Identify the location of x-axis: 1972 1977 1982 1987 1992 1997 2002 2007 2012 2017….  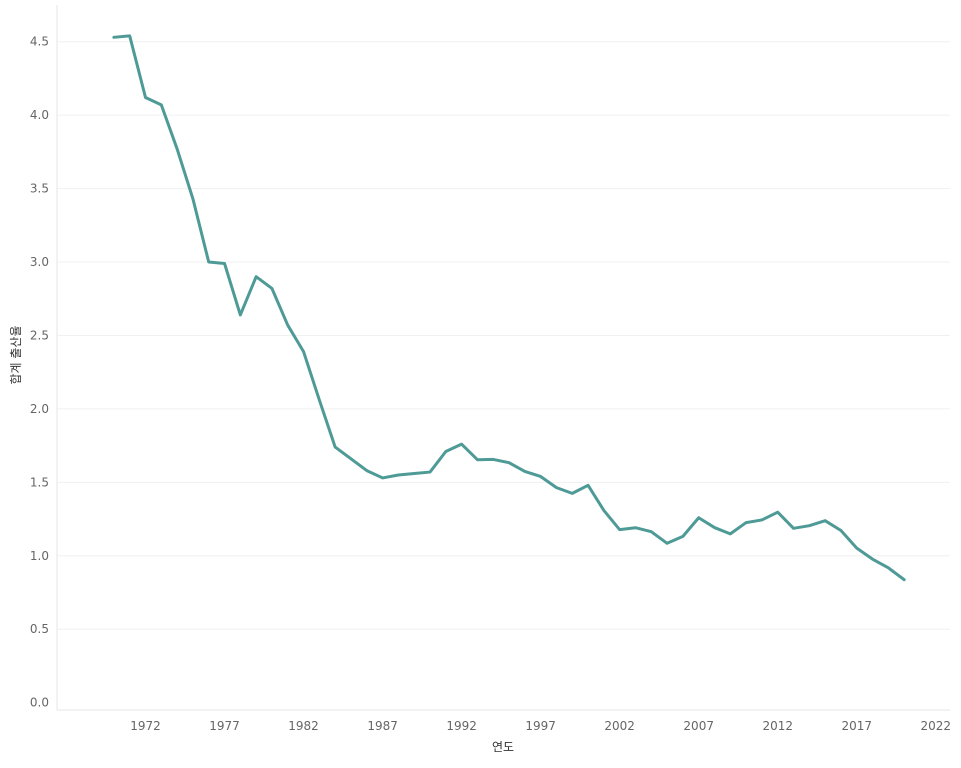
(540, 726).